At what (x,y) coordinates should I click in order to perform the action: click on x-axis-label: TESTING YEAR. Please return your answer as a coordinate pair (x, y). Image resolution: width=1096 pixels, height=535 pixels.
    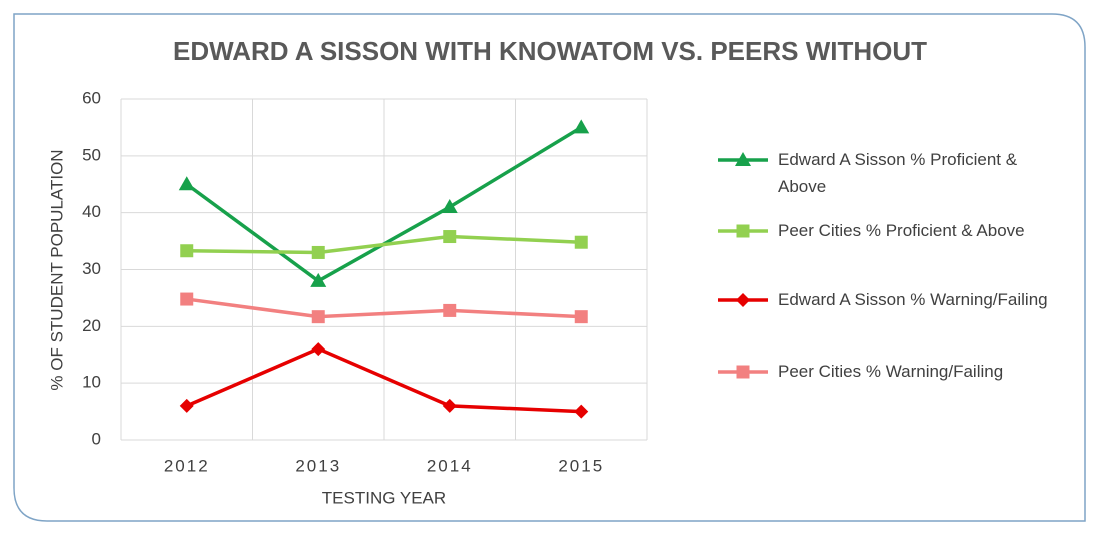
    Looking at the image, I should click on (384, 497).